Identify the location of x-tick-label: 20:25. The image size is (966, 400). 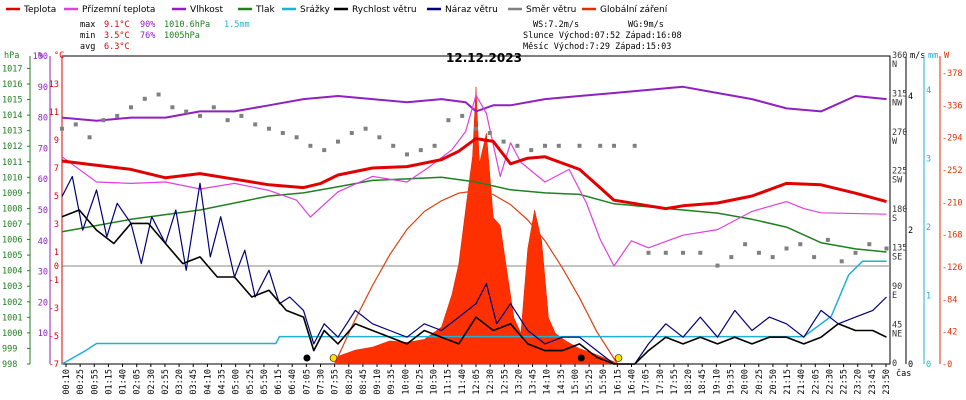
(760, 382).